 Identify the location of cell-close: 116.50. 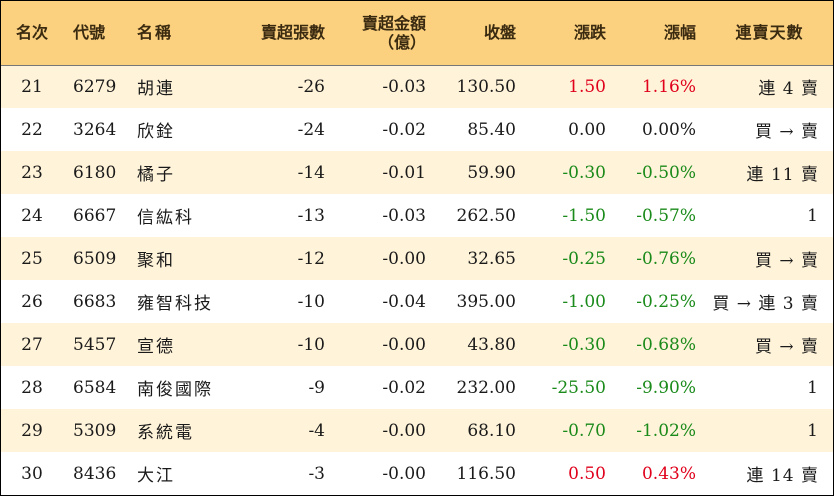
(486, 473).